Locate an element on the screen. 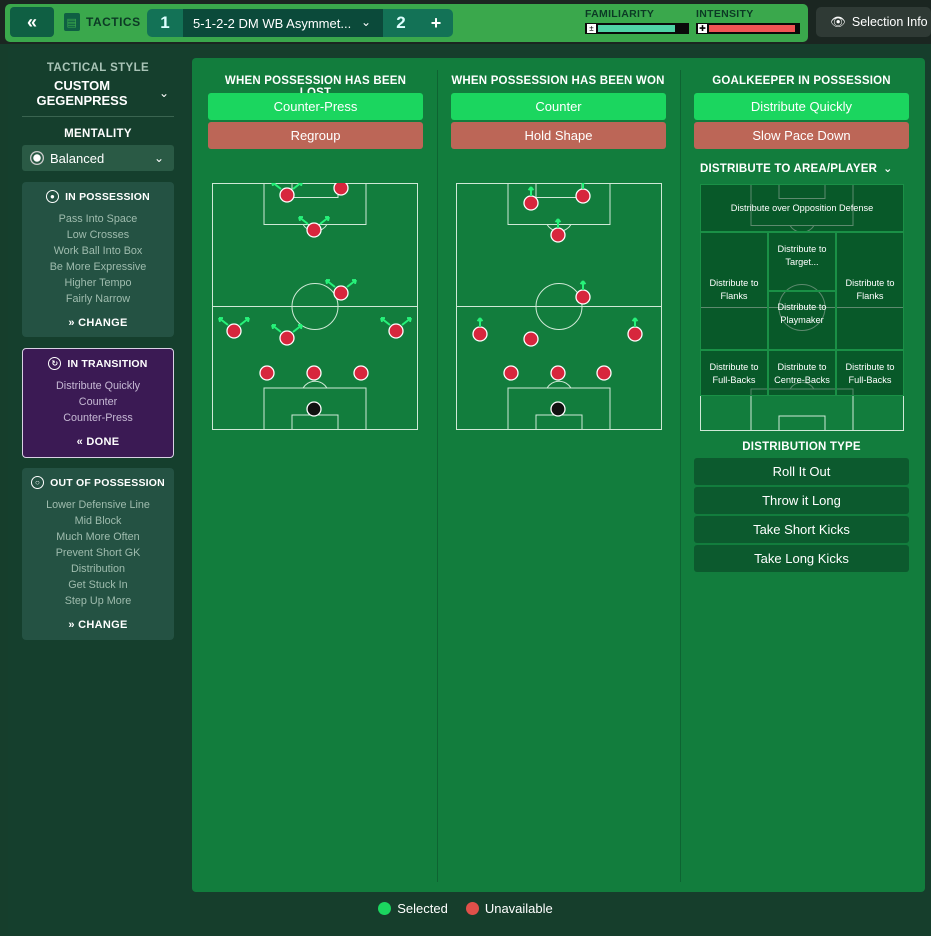 Image resolution: width=931 pixels, height=936 pixels. centre-circle is located at coordinates (315, 306).